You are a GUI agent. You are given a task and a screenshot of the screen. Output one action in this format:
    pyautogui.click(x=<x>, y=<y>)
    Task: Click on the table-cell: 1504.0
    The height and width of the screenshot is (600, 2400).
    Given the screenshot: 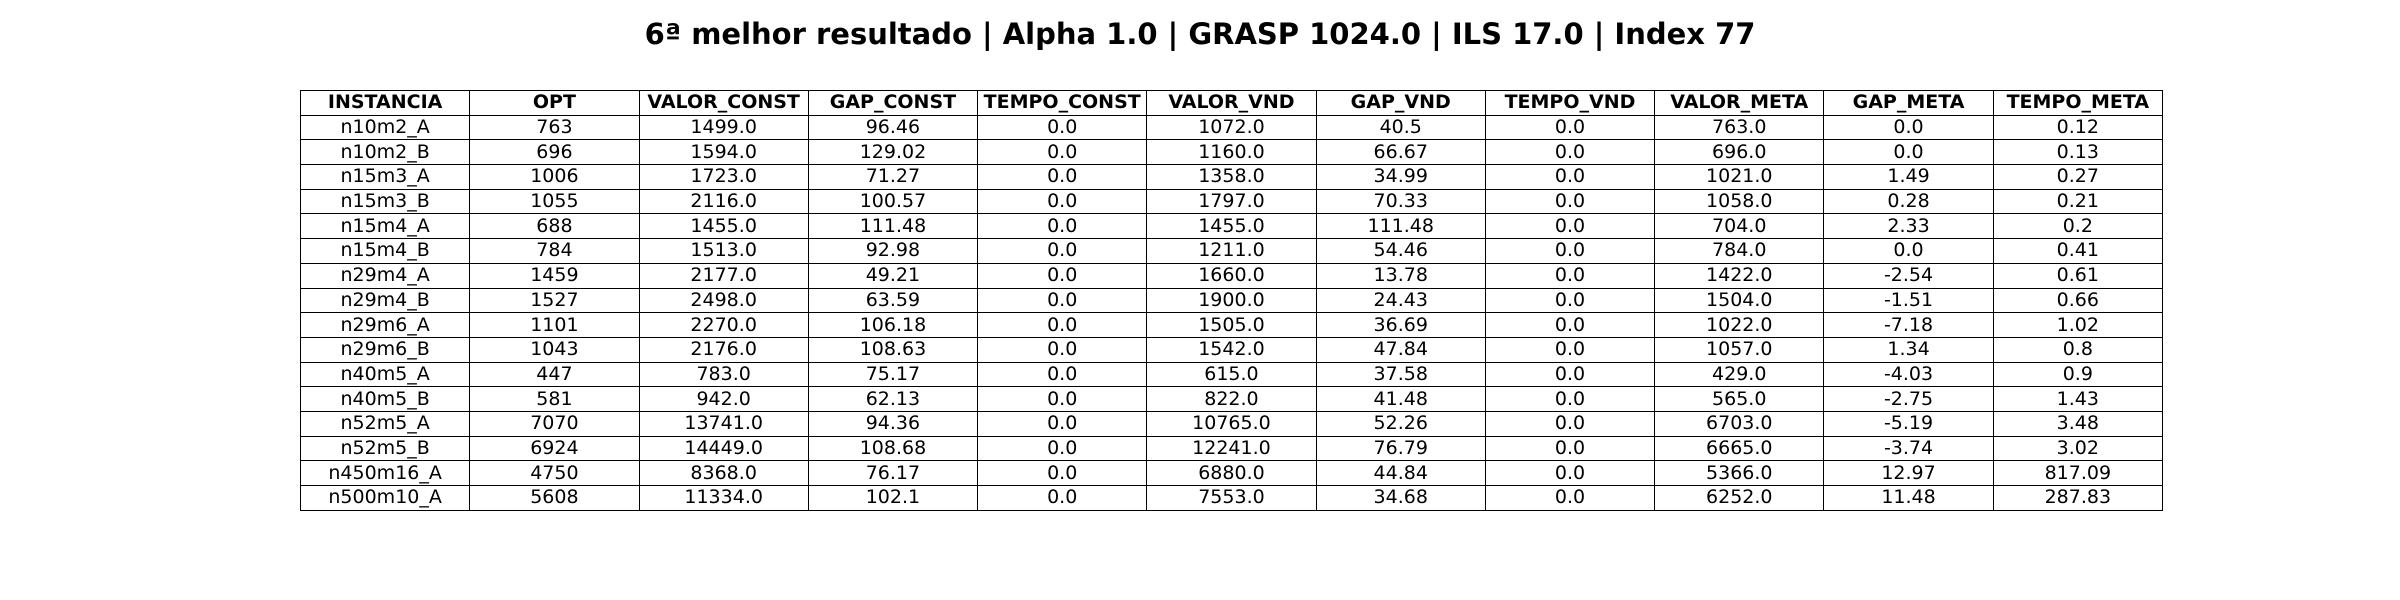 What is the action you would take?
    pyautogui.click(x=1739, y=300)
    